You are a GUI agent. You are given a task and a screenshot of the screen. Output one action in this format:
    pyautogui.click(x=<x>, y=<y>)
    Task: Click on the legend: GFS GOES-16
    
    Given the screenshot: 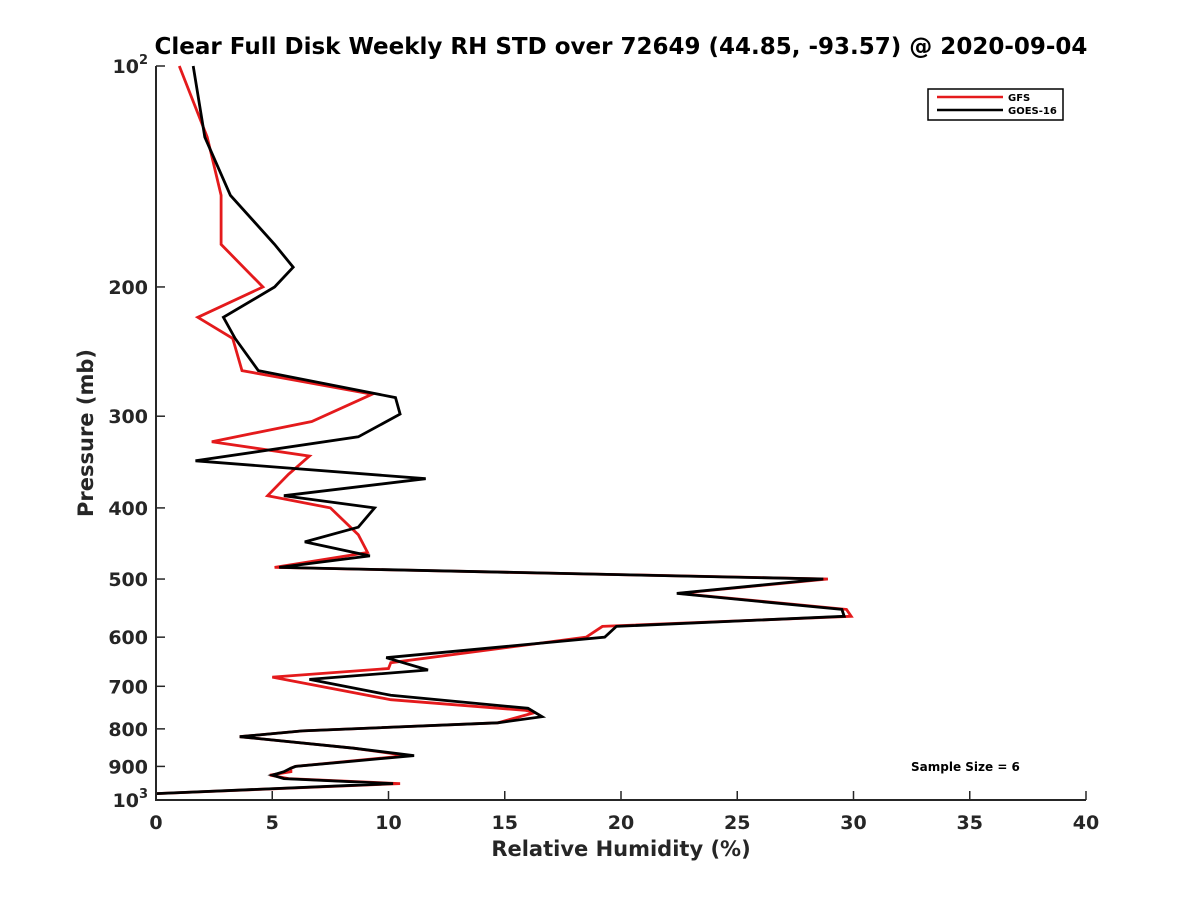 What is the action you would take?
    pyautogui.click(x=995, y=104)
    